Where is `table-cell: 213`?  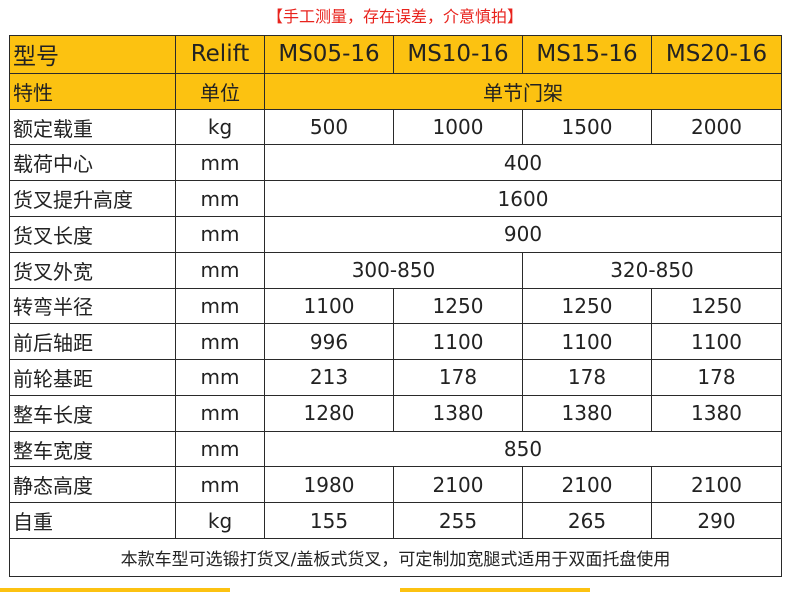 table-cell: 213 is located at coordinates (329, 377).